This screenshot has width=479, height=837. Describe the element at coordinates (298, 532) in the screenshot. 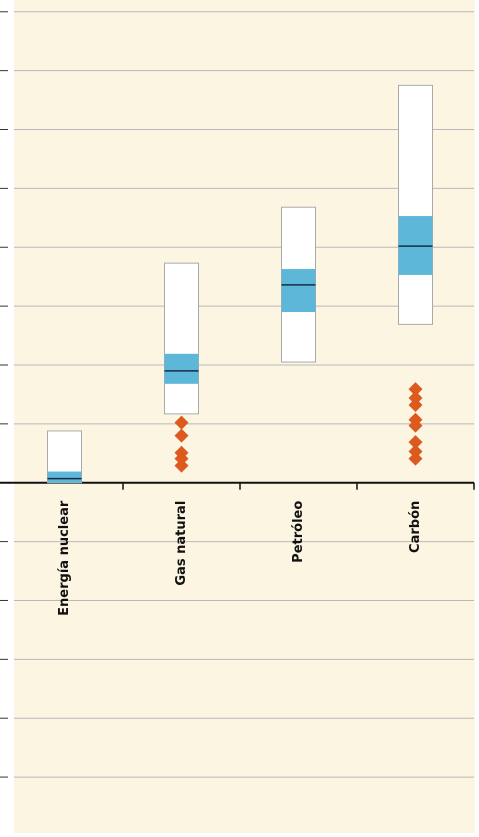

I see `x-tick-label: Petróleo` at that location.